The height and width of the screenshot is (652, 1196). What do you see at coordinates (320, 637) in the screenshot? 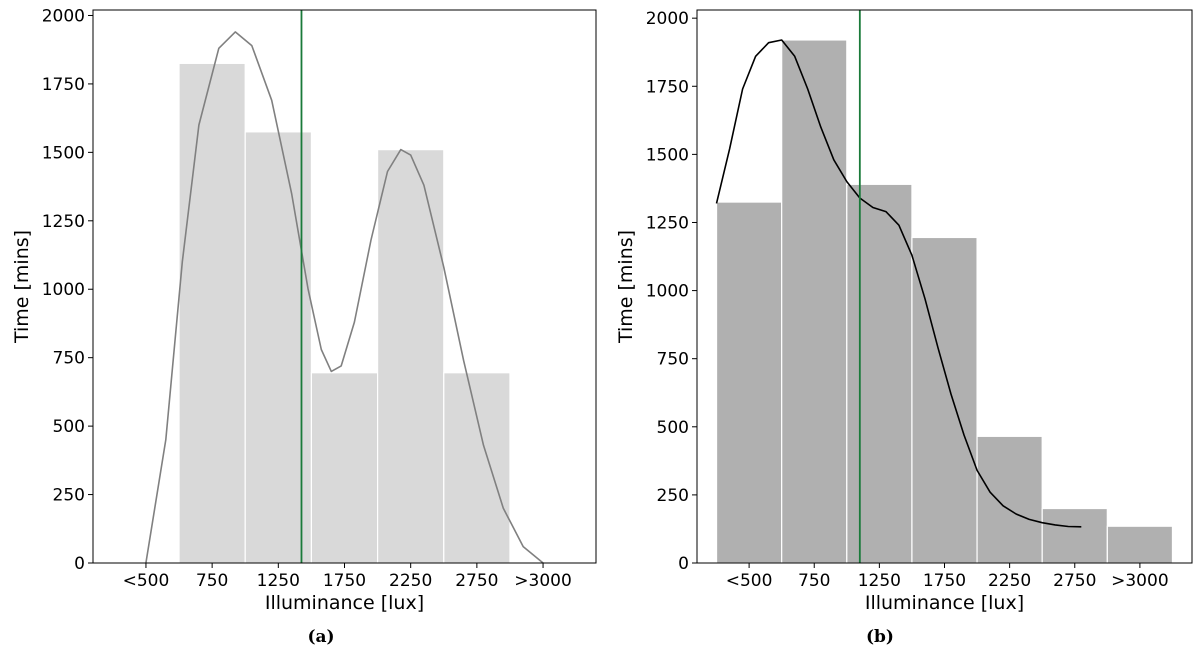
I see `panel-caption: (a)` at bounding box center [320, 637].